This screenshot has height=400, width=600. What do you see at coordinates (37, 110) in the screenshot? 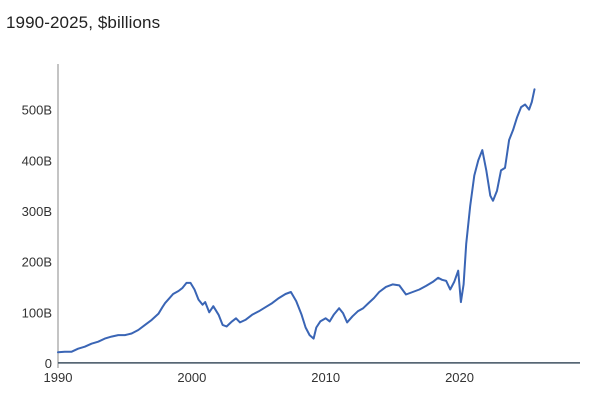
I see `y-tick-label: 500B` at bounding box center [37, 110].